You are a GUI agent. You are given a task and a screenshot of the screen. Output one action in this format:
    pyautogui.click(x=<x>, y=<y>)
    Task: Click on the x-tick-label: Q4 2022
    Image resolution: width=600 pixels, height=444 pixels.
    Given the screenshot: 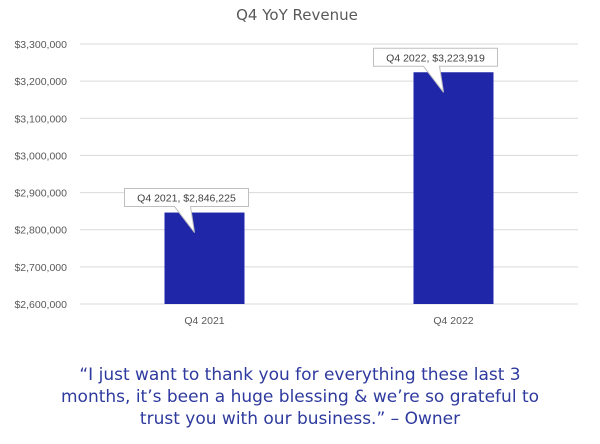 What is the action you would take?
    pyautogui.click(x=453, y=321)
    